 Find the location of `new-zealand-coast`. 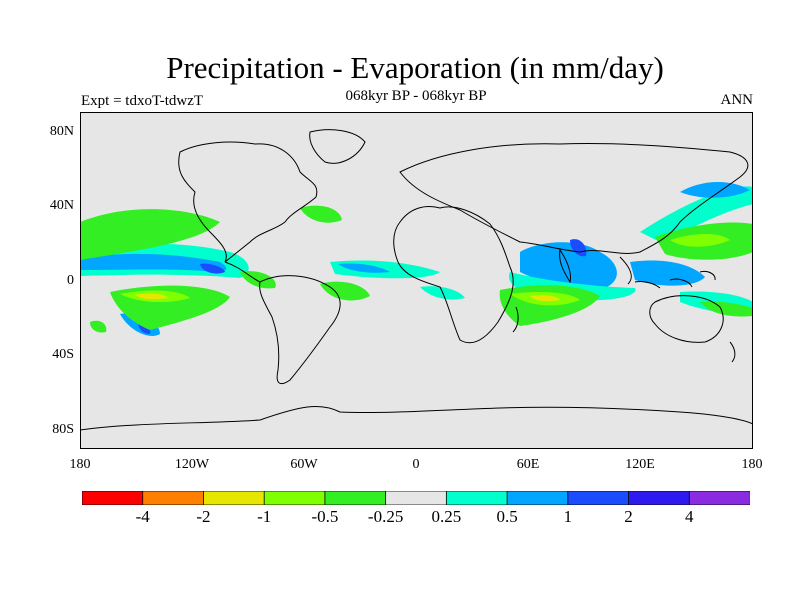

new-zealand-coast is located at coordinates (732, 352).